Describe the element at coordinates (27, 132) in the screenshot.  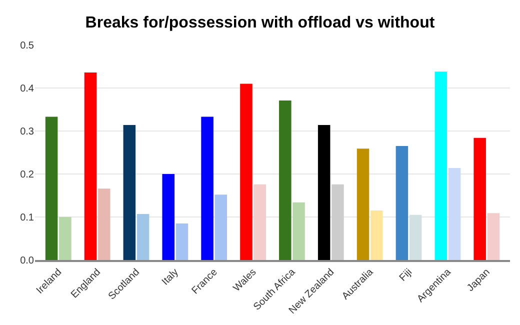
I see `y-tick-label: 0.3` at that location.